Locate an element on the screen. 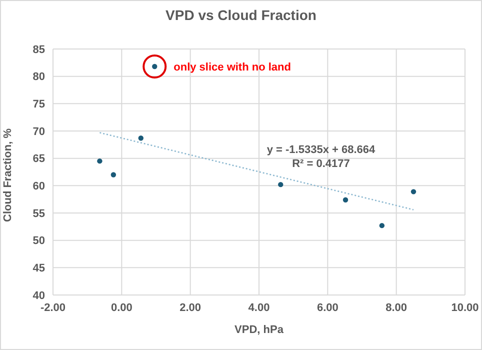  x-tick-label: 10.00 is located at coordinates (465, 308).